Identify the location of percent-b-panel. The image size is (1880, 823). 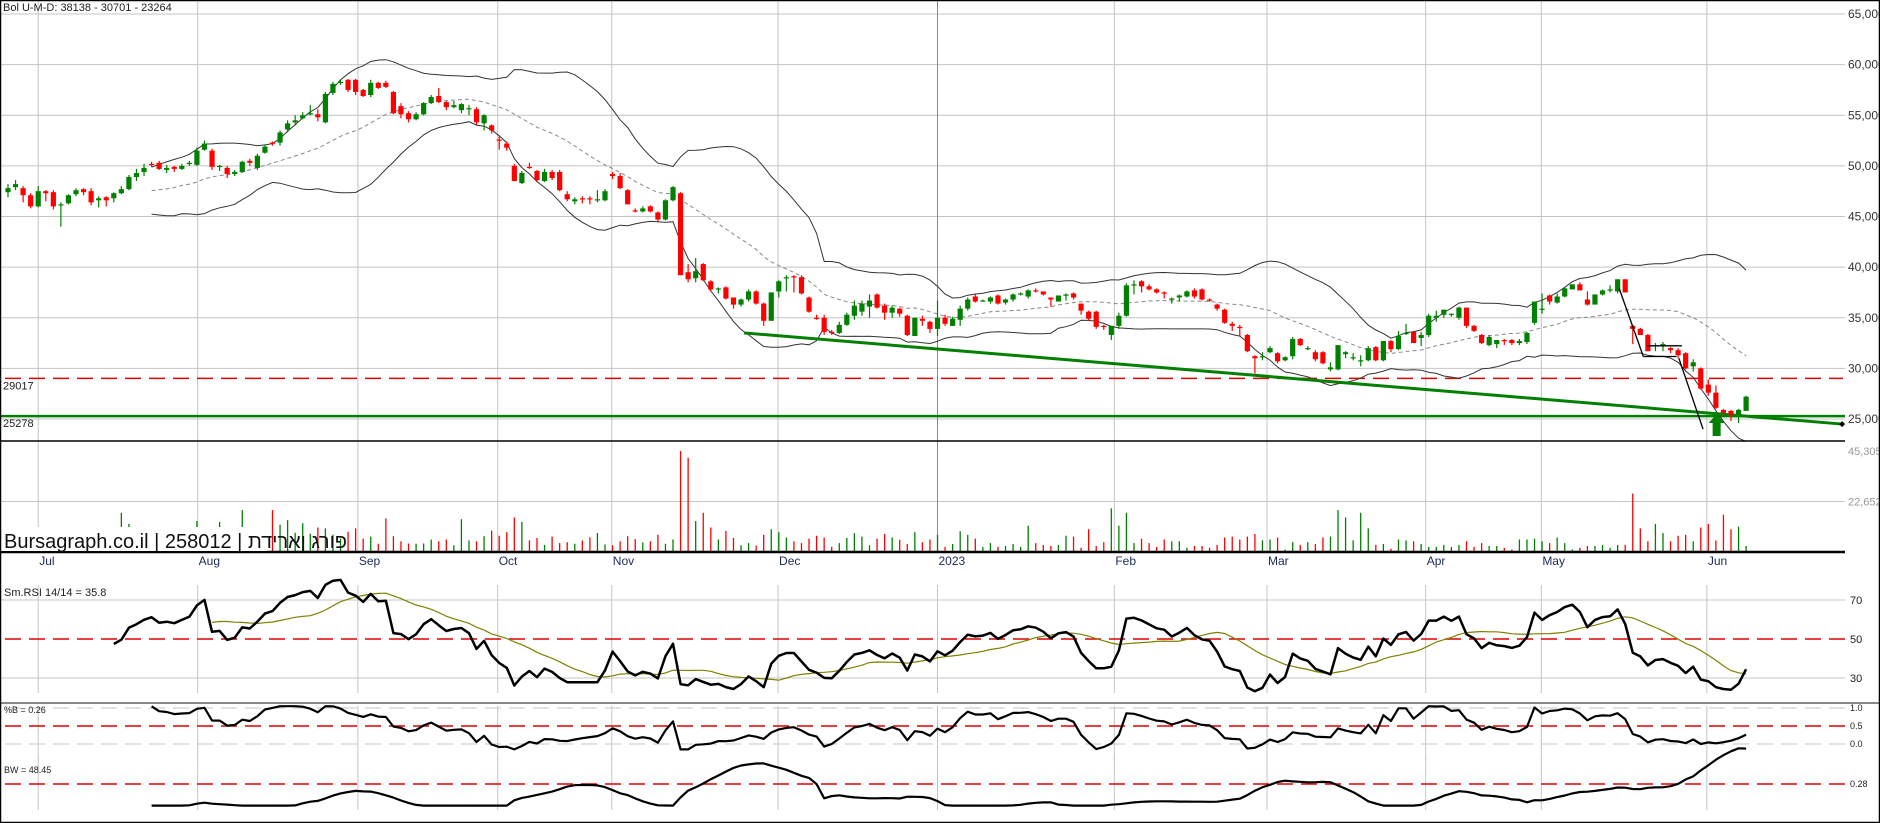
(925, 728).